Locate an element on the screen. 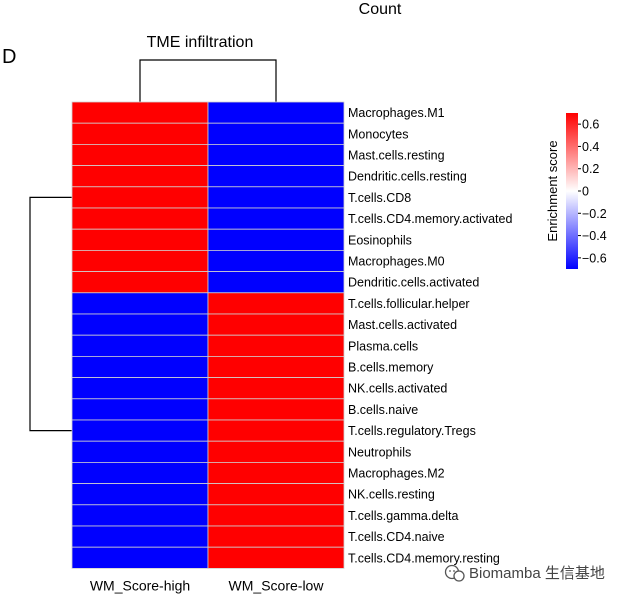 The height and width of the screenshot is (606, 642). row-label: Monocytes is located at coordinates (378, 134).